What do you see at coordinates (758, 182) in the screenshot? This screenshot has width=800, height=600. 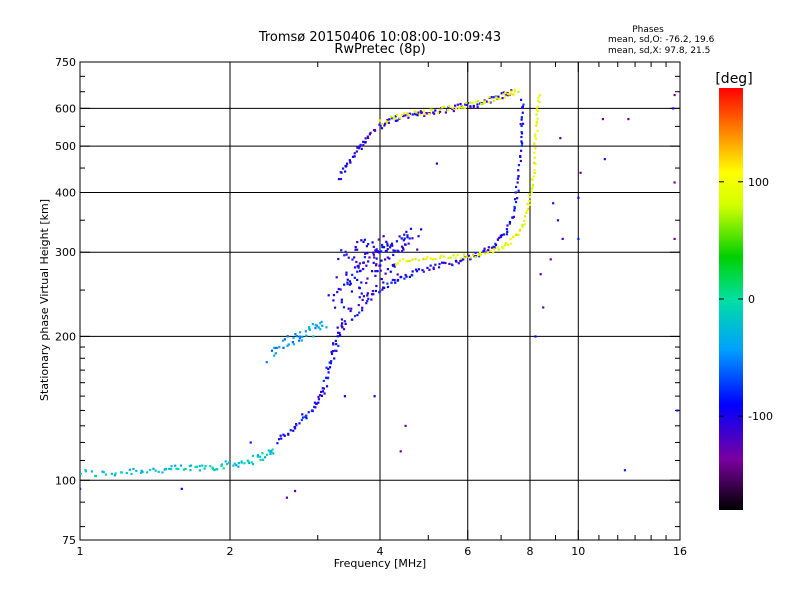 I see `colorbar-tick-label: 100` at bounding box center [758, 182].